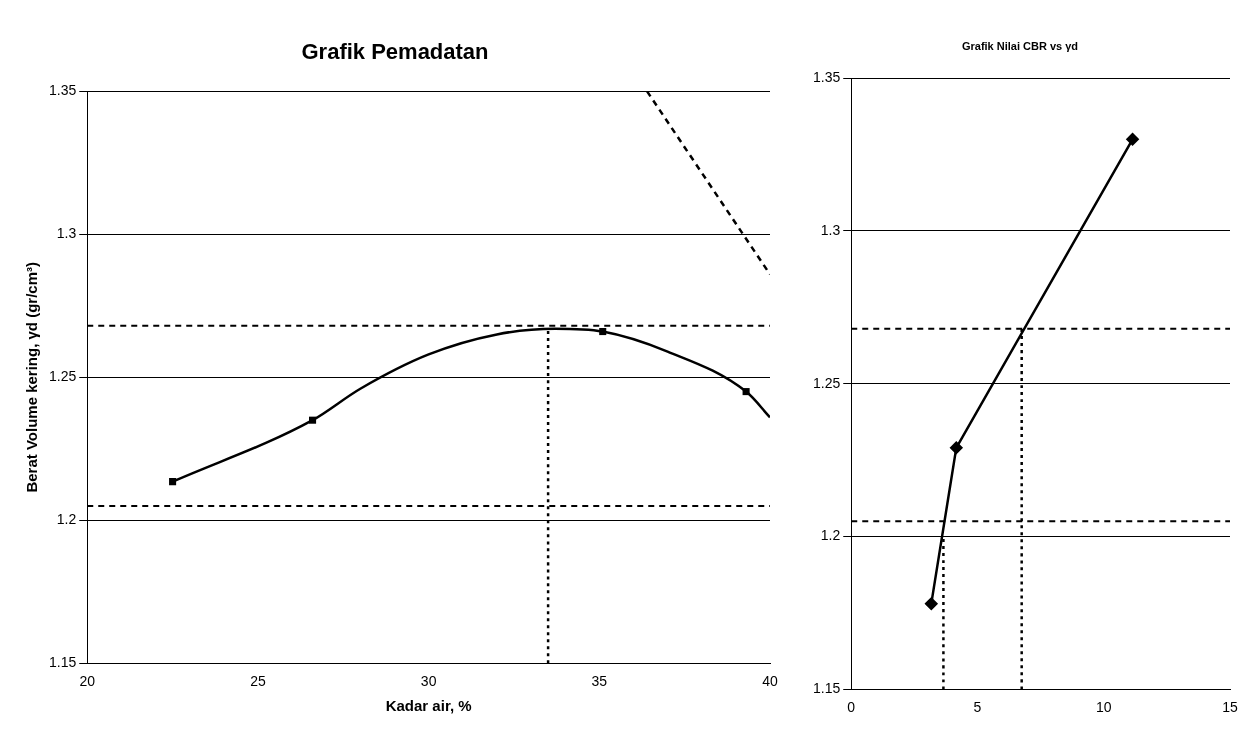  Describe the element at coordinates (87, 681) in the screenshot. I see `x-tick-label: 20` at that location.